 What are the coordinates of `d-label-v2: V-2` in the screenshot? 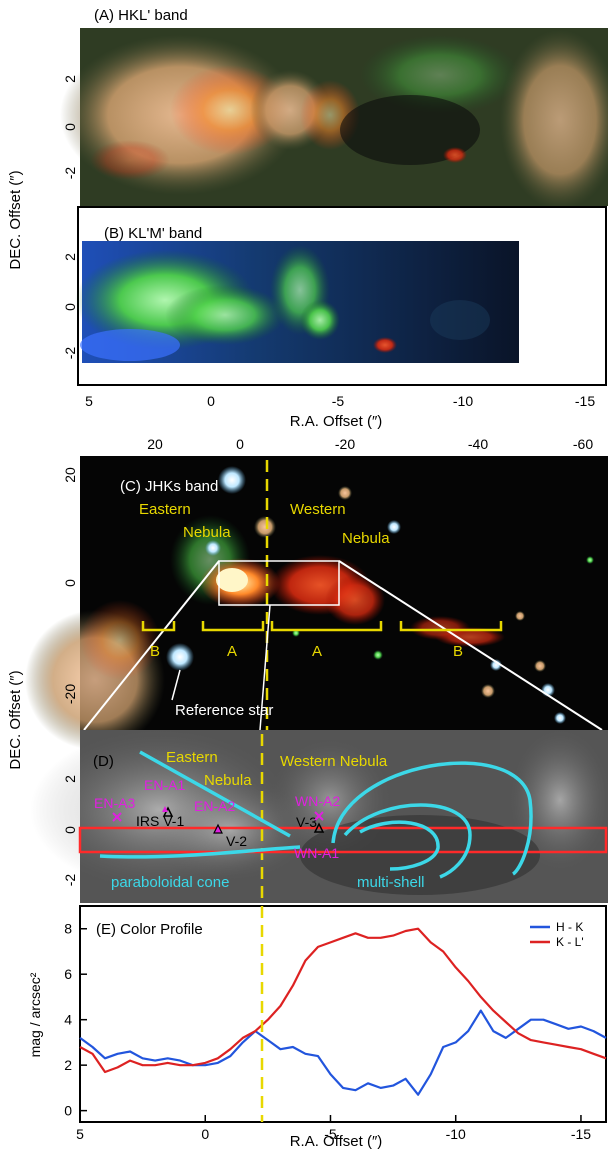 It's located at (236, 841).